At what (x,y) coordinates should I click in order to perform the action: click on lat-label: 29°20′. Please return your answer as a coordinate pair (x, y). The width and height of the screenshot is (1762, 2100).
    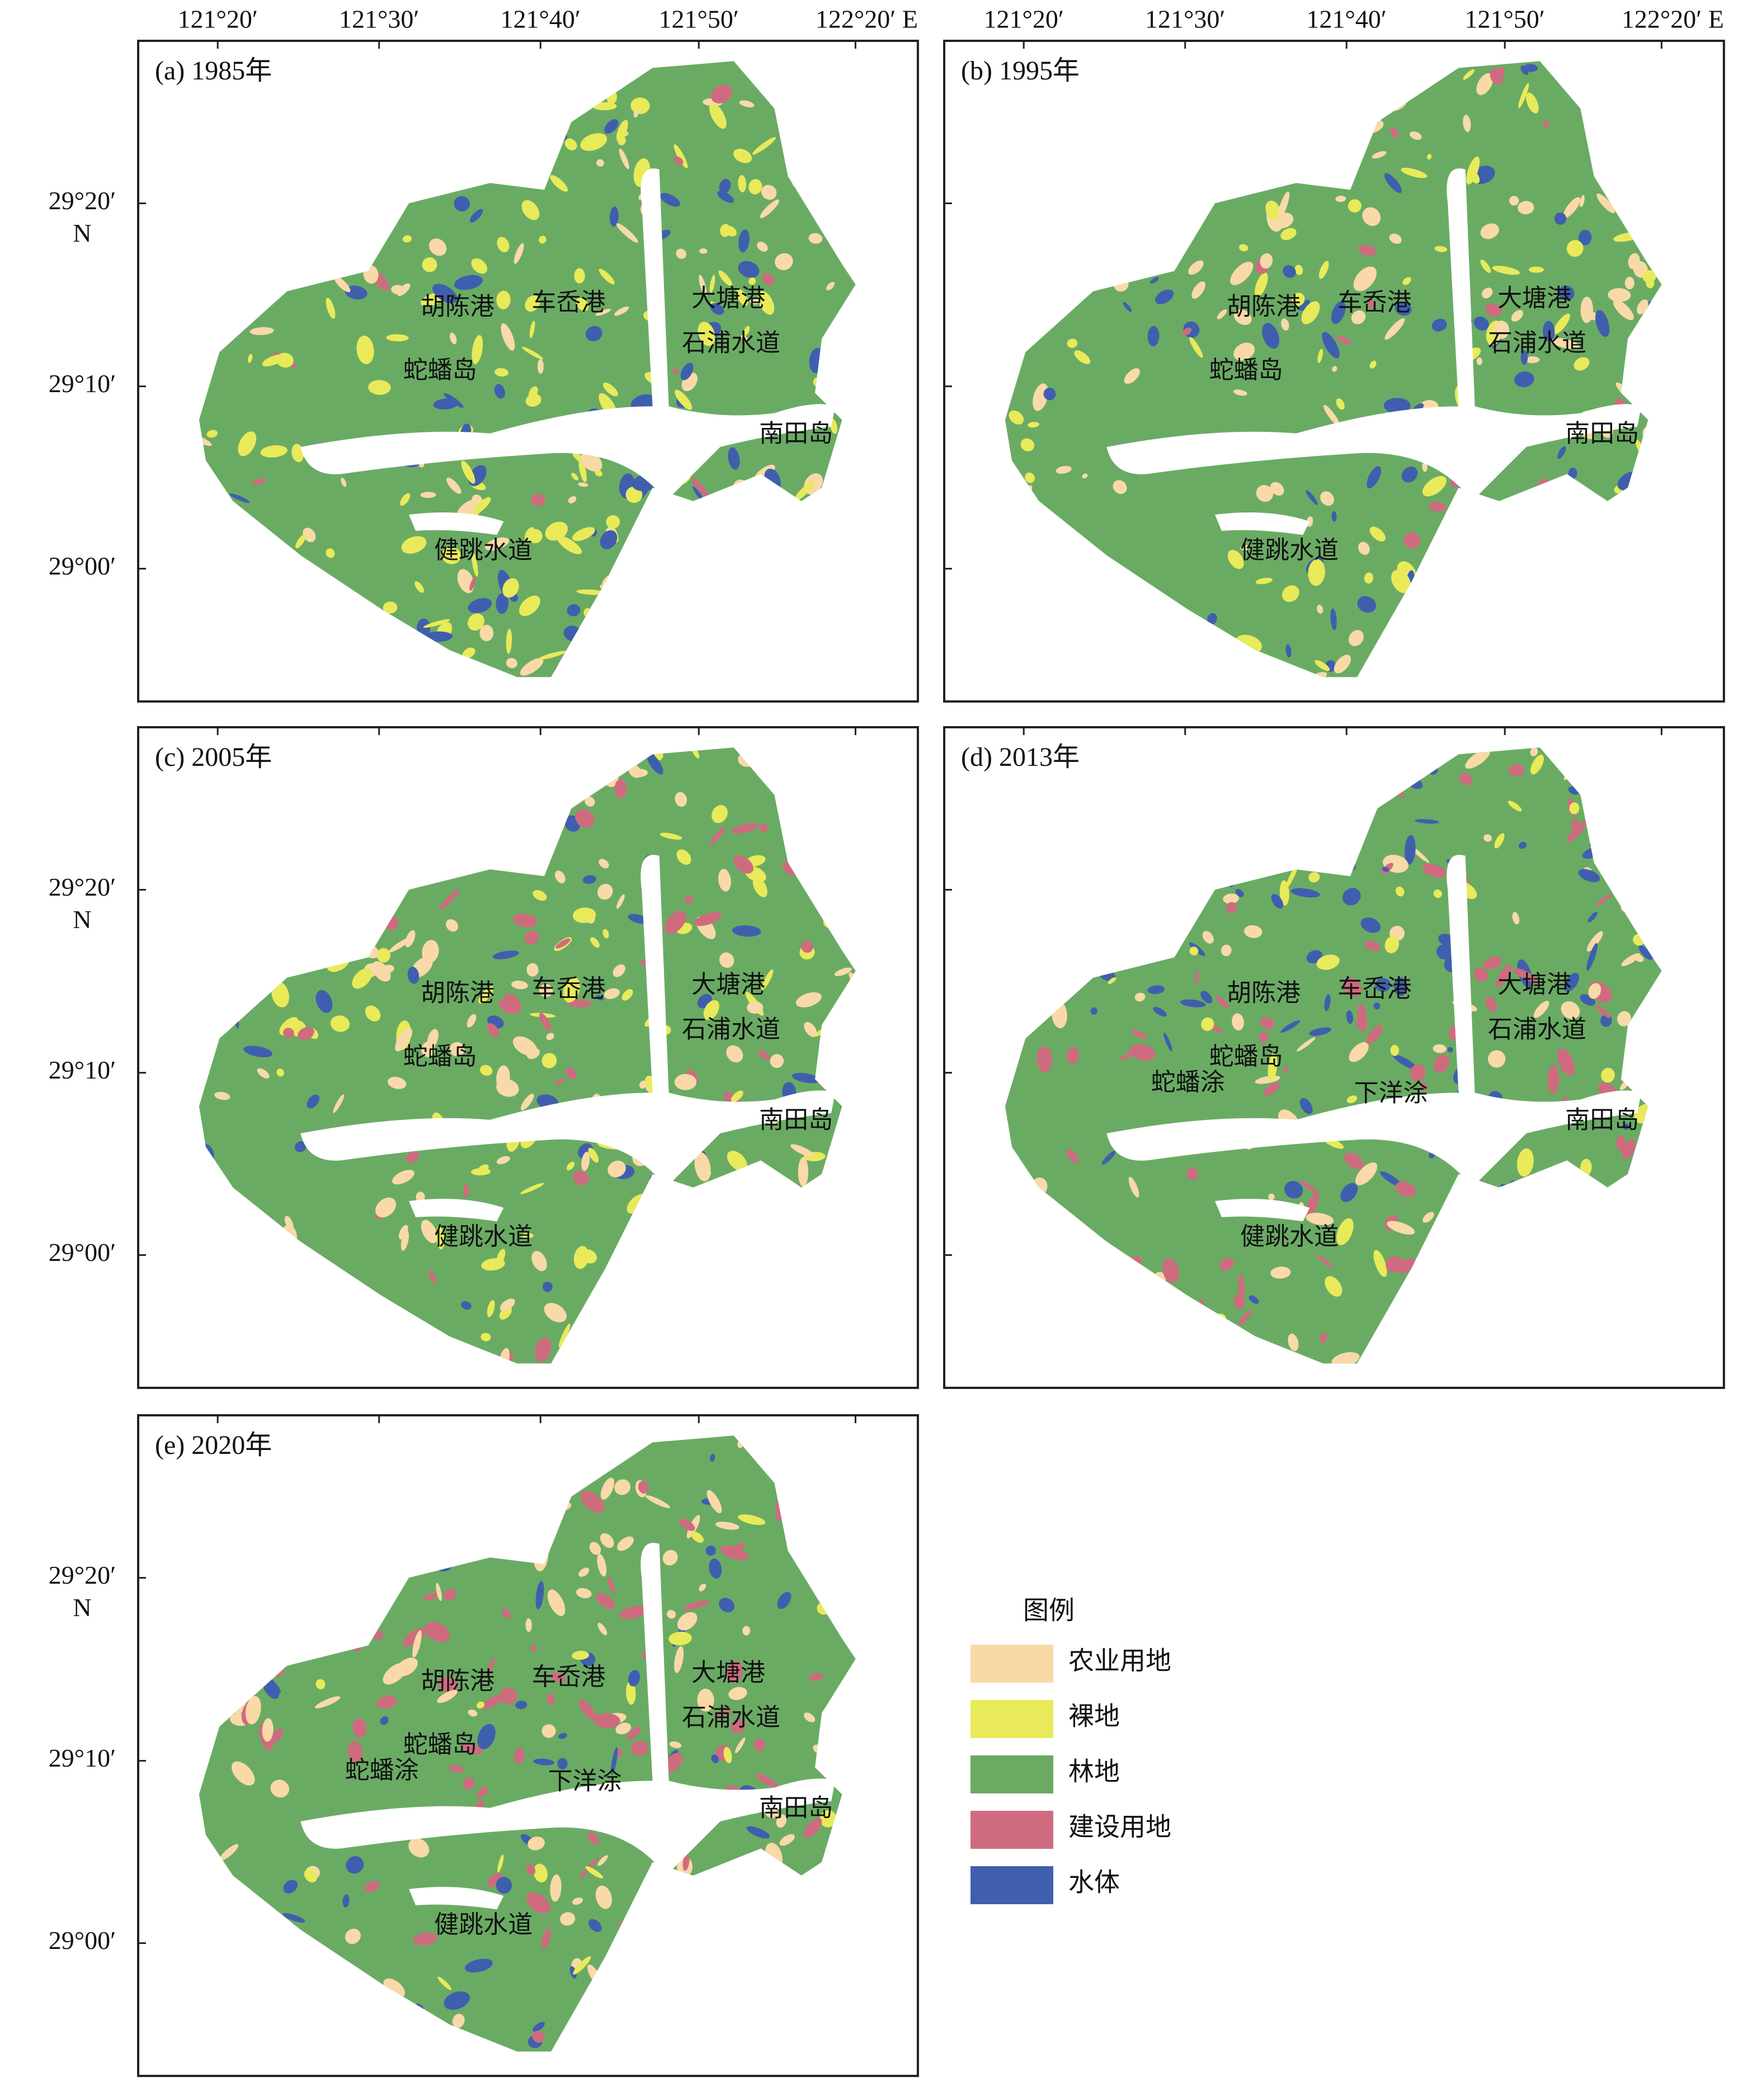
    Looking at the image, I should click on (82, 887).